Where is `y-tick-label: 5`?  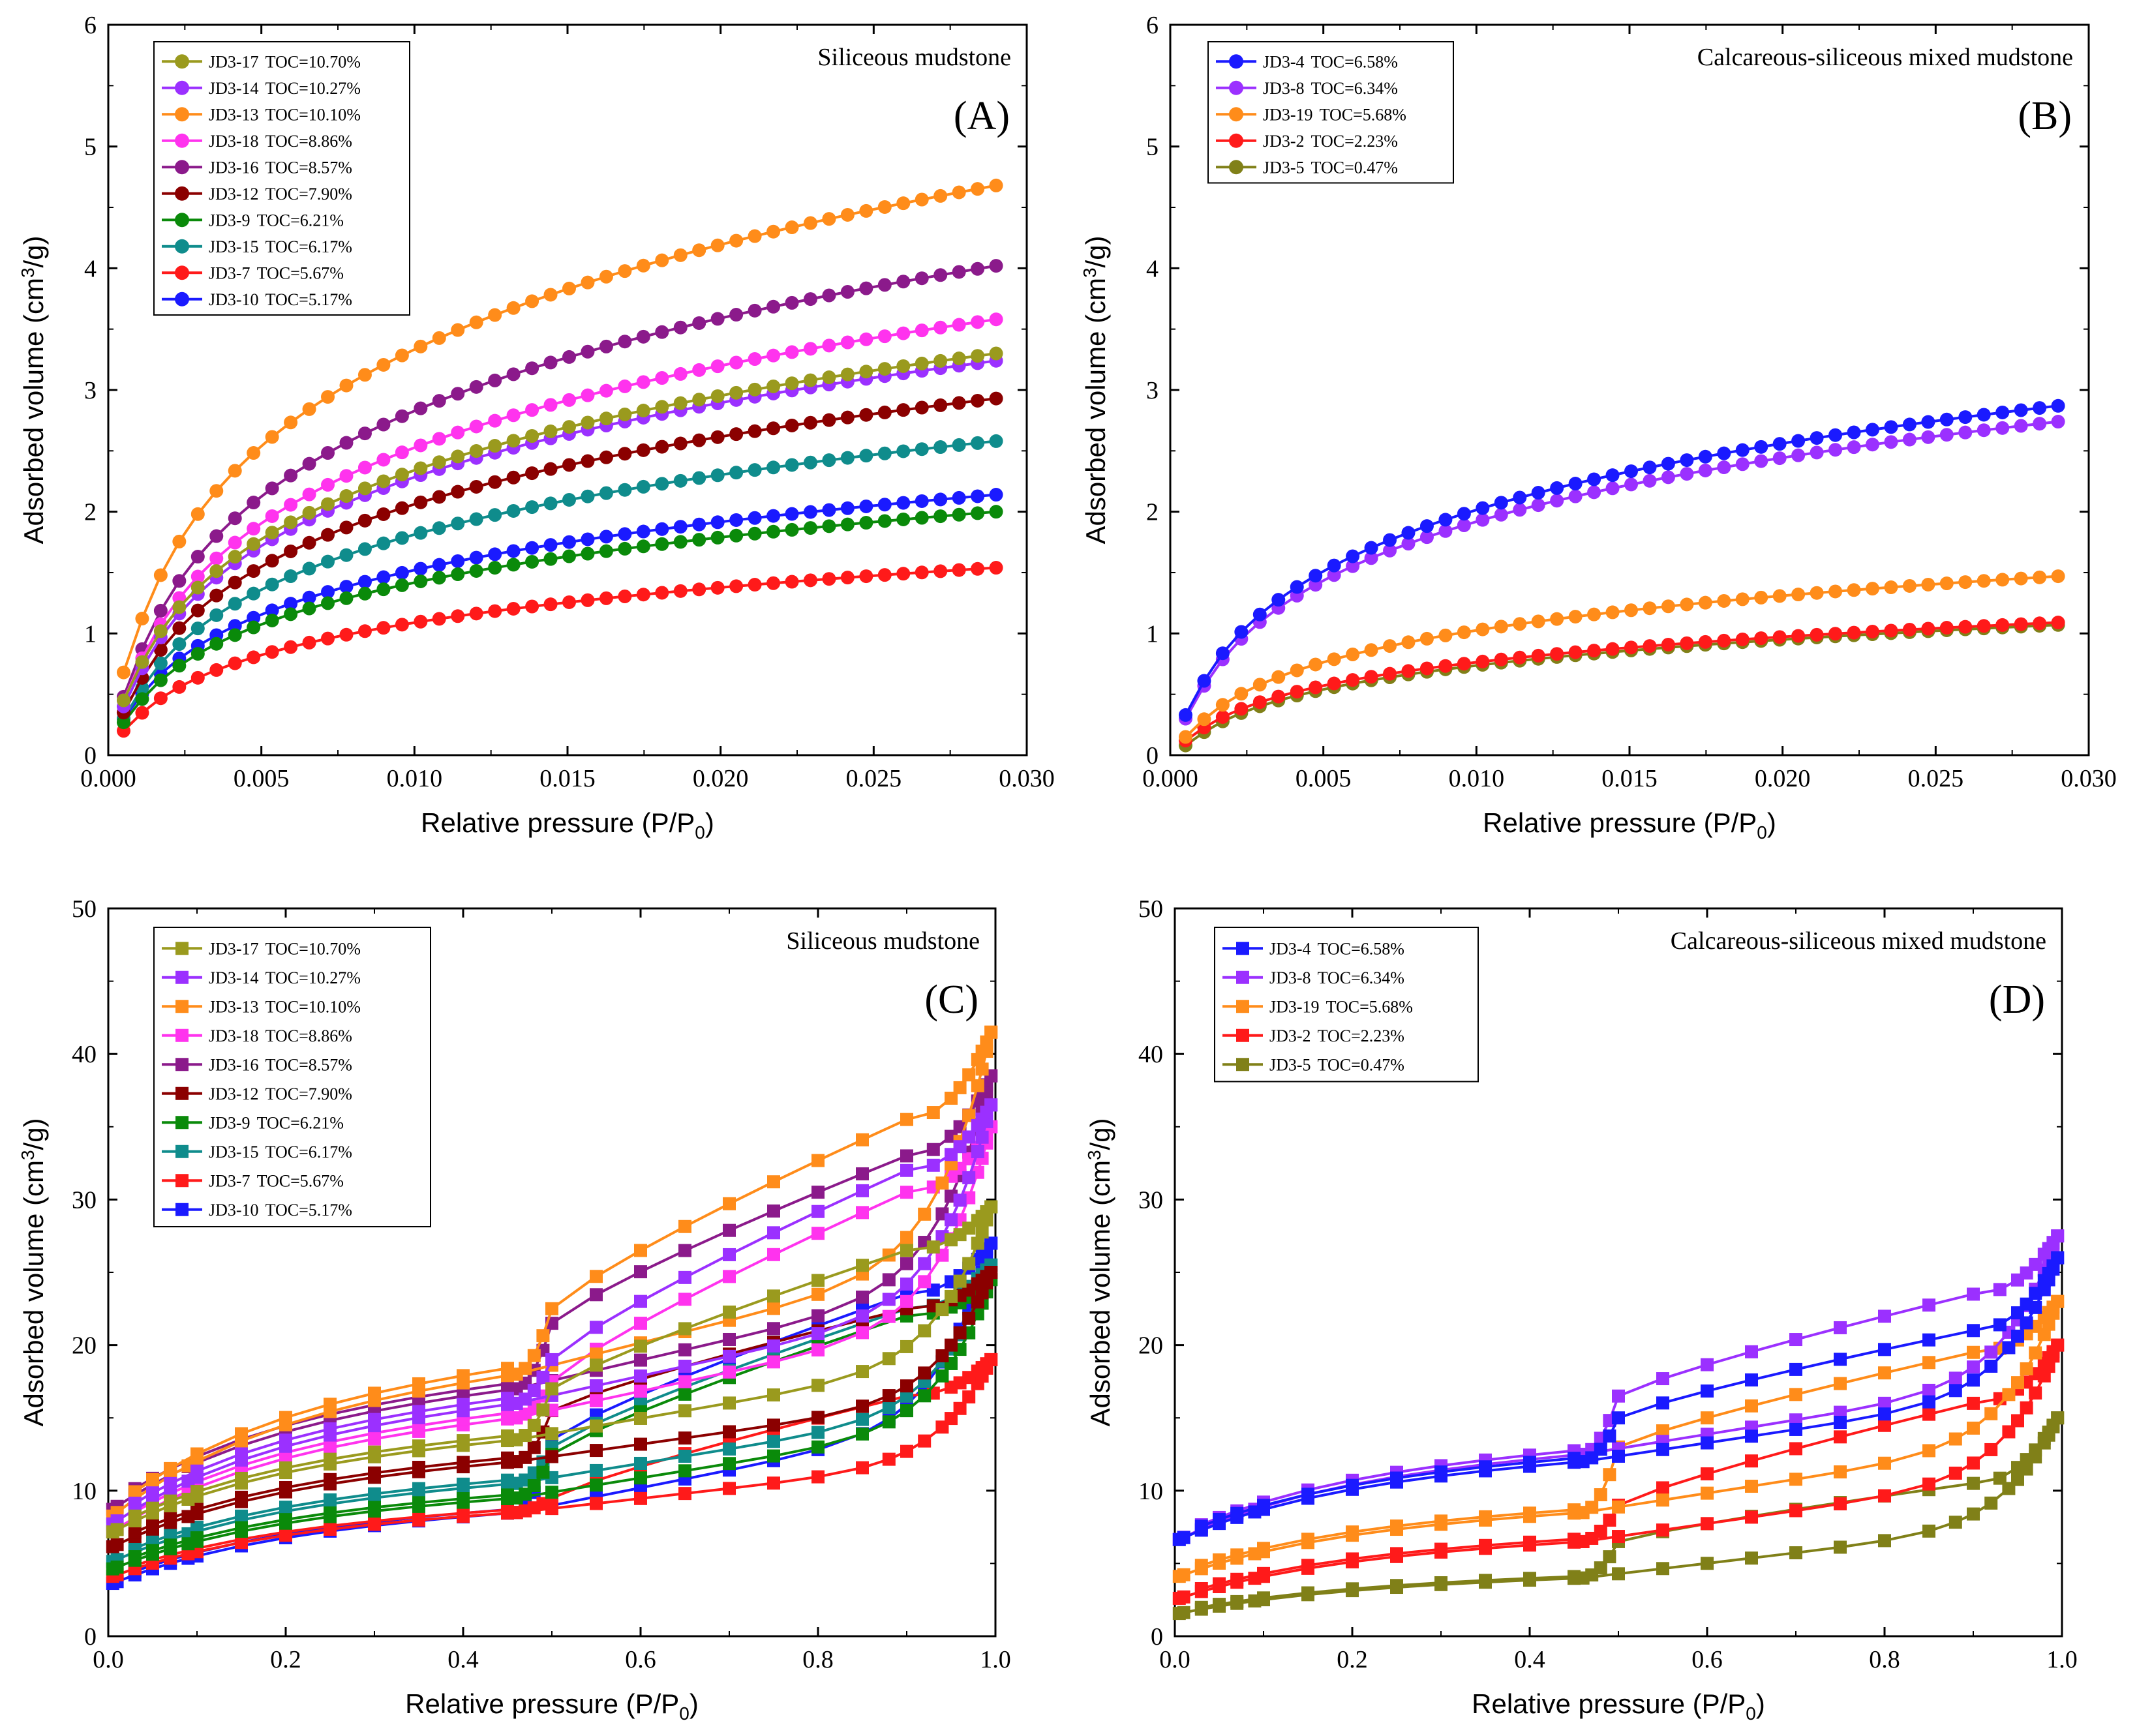 y-tick-label: 5 is located at coordinates (1152, 147).